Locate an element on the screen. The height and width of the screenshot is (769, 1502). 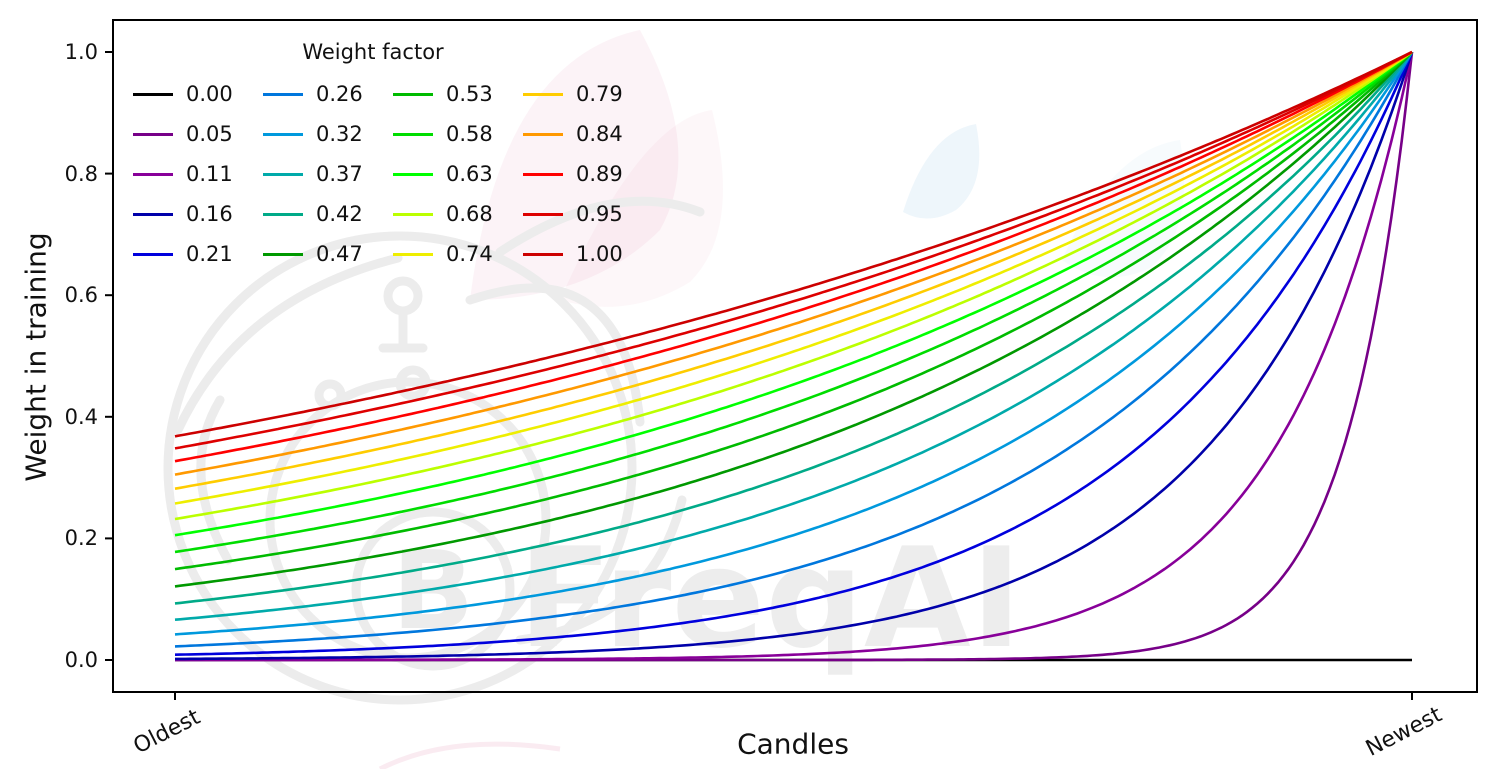
legend-item-label: 0.74 is located at coordinates (469, 254).